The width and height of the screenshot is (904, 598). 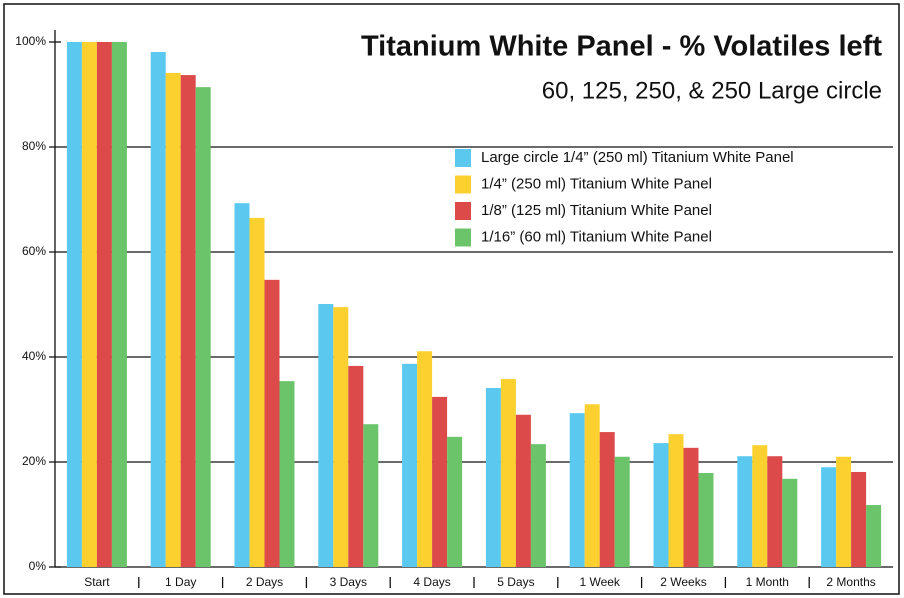 I want to click on y-tick-label: 80%, so click(x=34, y=146).